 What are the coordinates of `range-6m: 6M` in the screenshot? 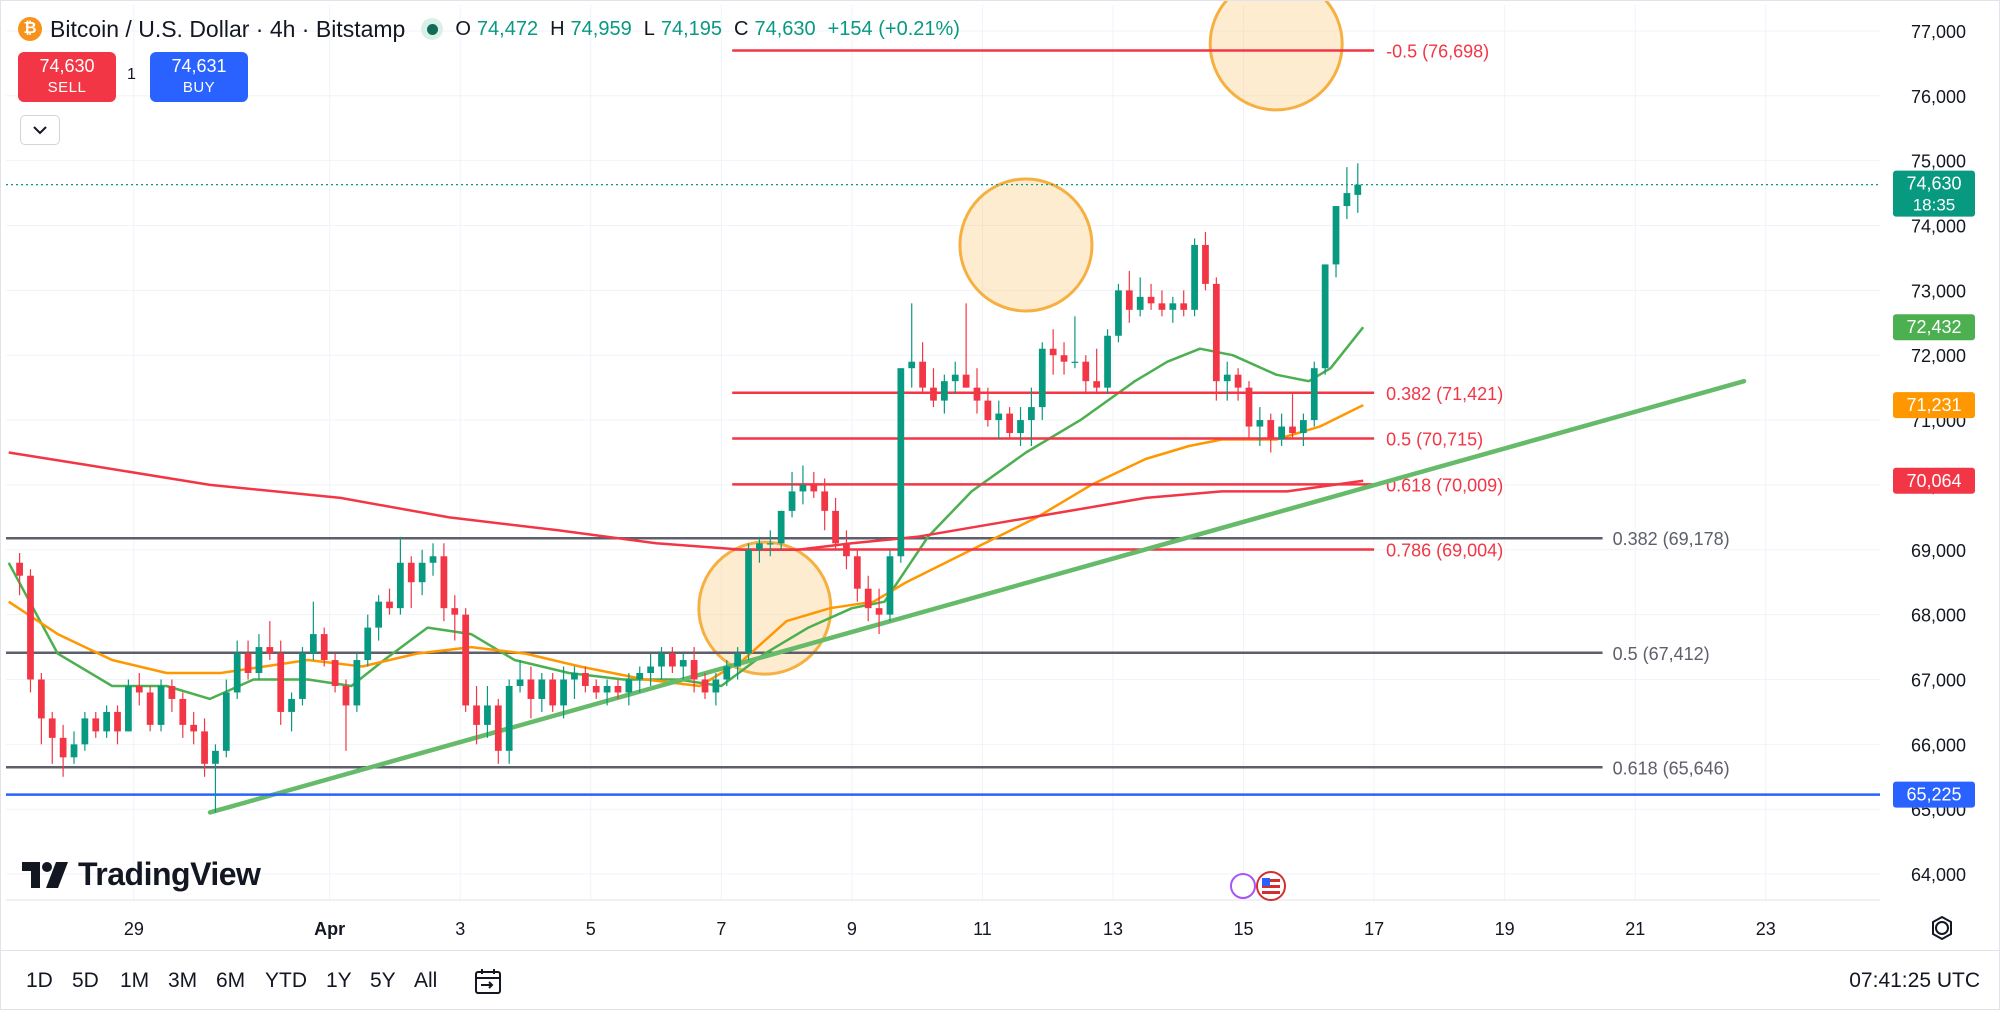 It's located at (231, 980).